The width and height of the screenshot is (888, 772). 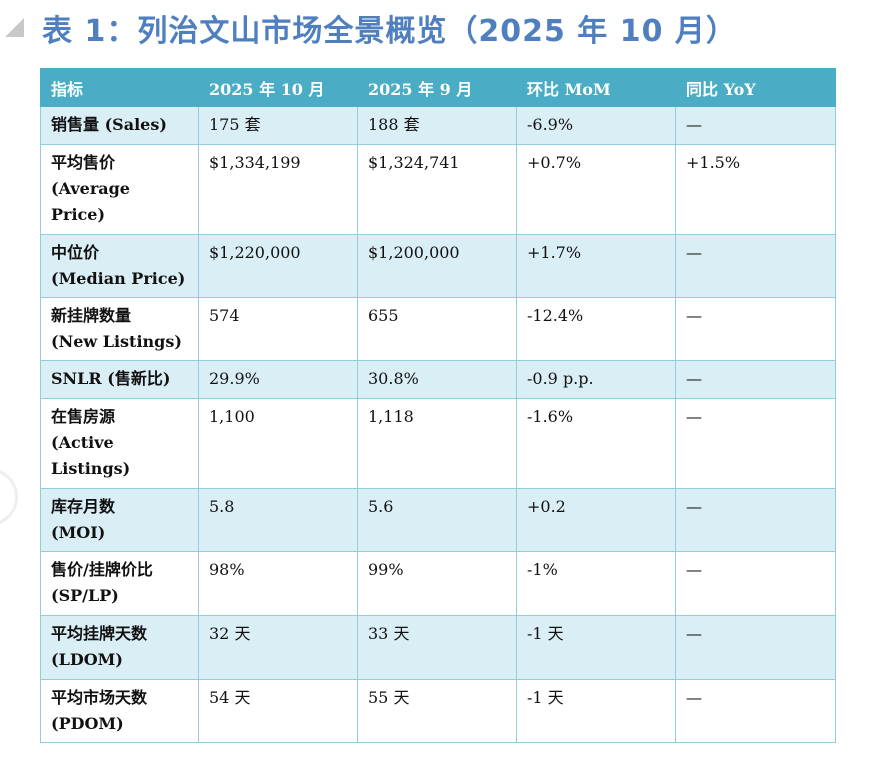 I want to click on cell-oct: 32 天, so click(x=278, y=647).